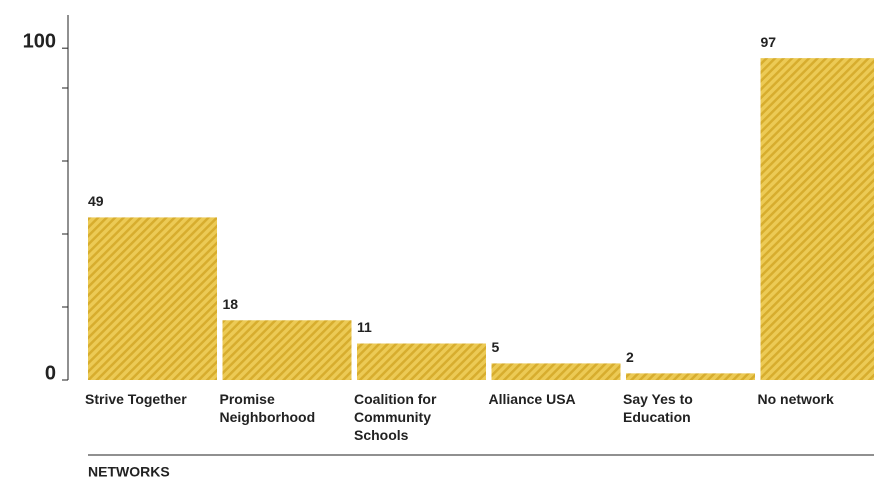 Image resolution: width=874 pixels, height=483 pixels. Describe the element at coordinates (96, 201) in the screenshot. I see `value-label: 49` at that location.